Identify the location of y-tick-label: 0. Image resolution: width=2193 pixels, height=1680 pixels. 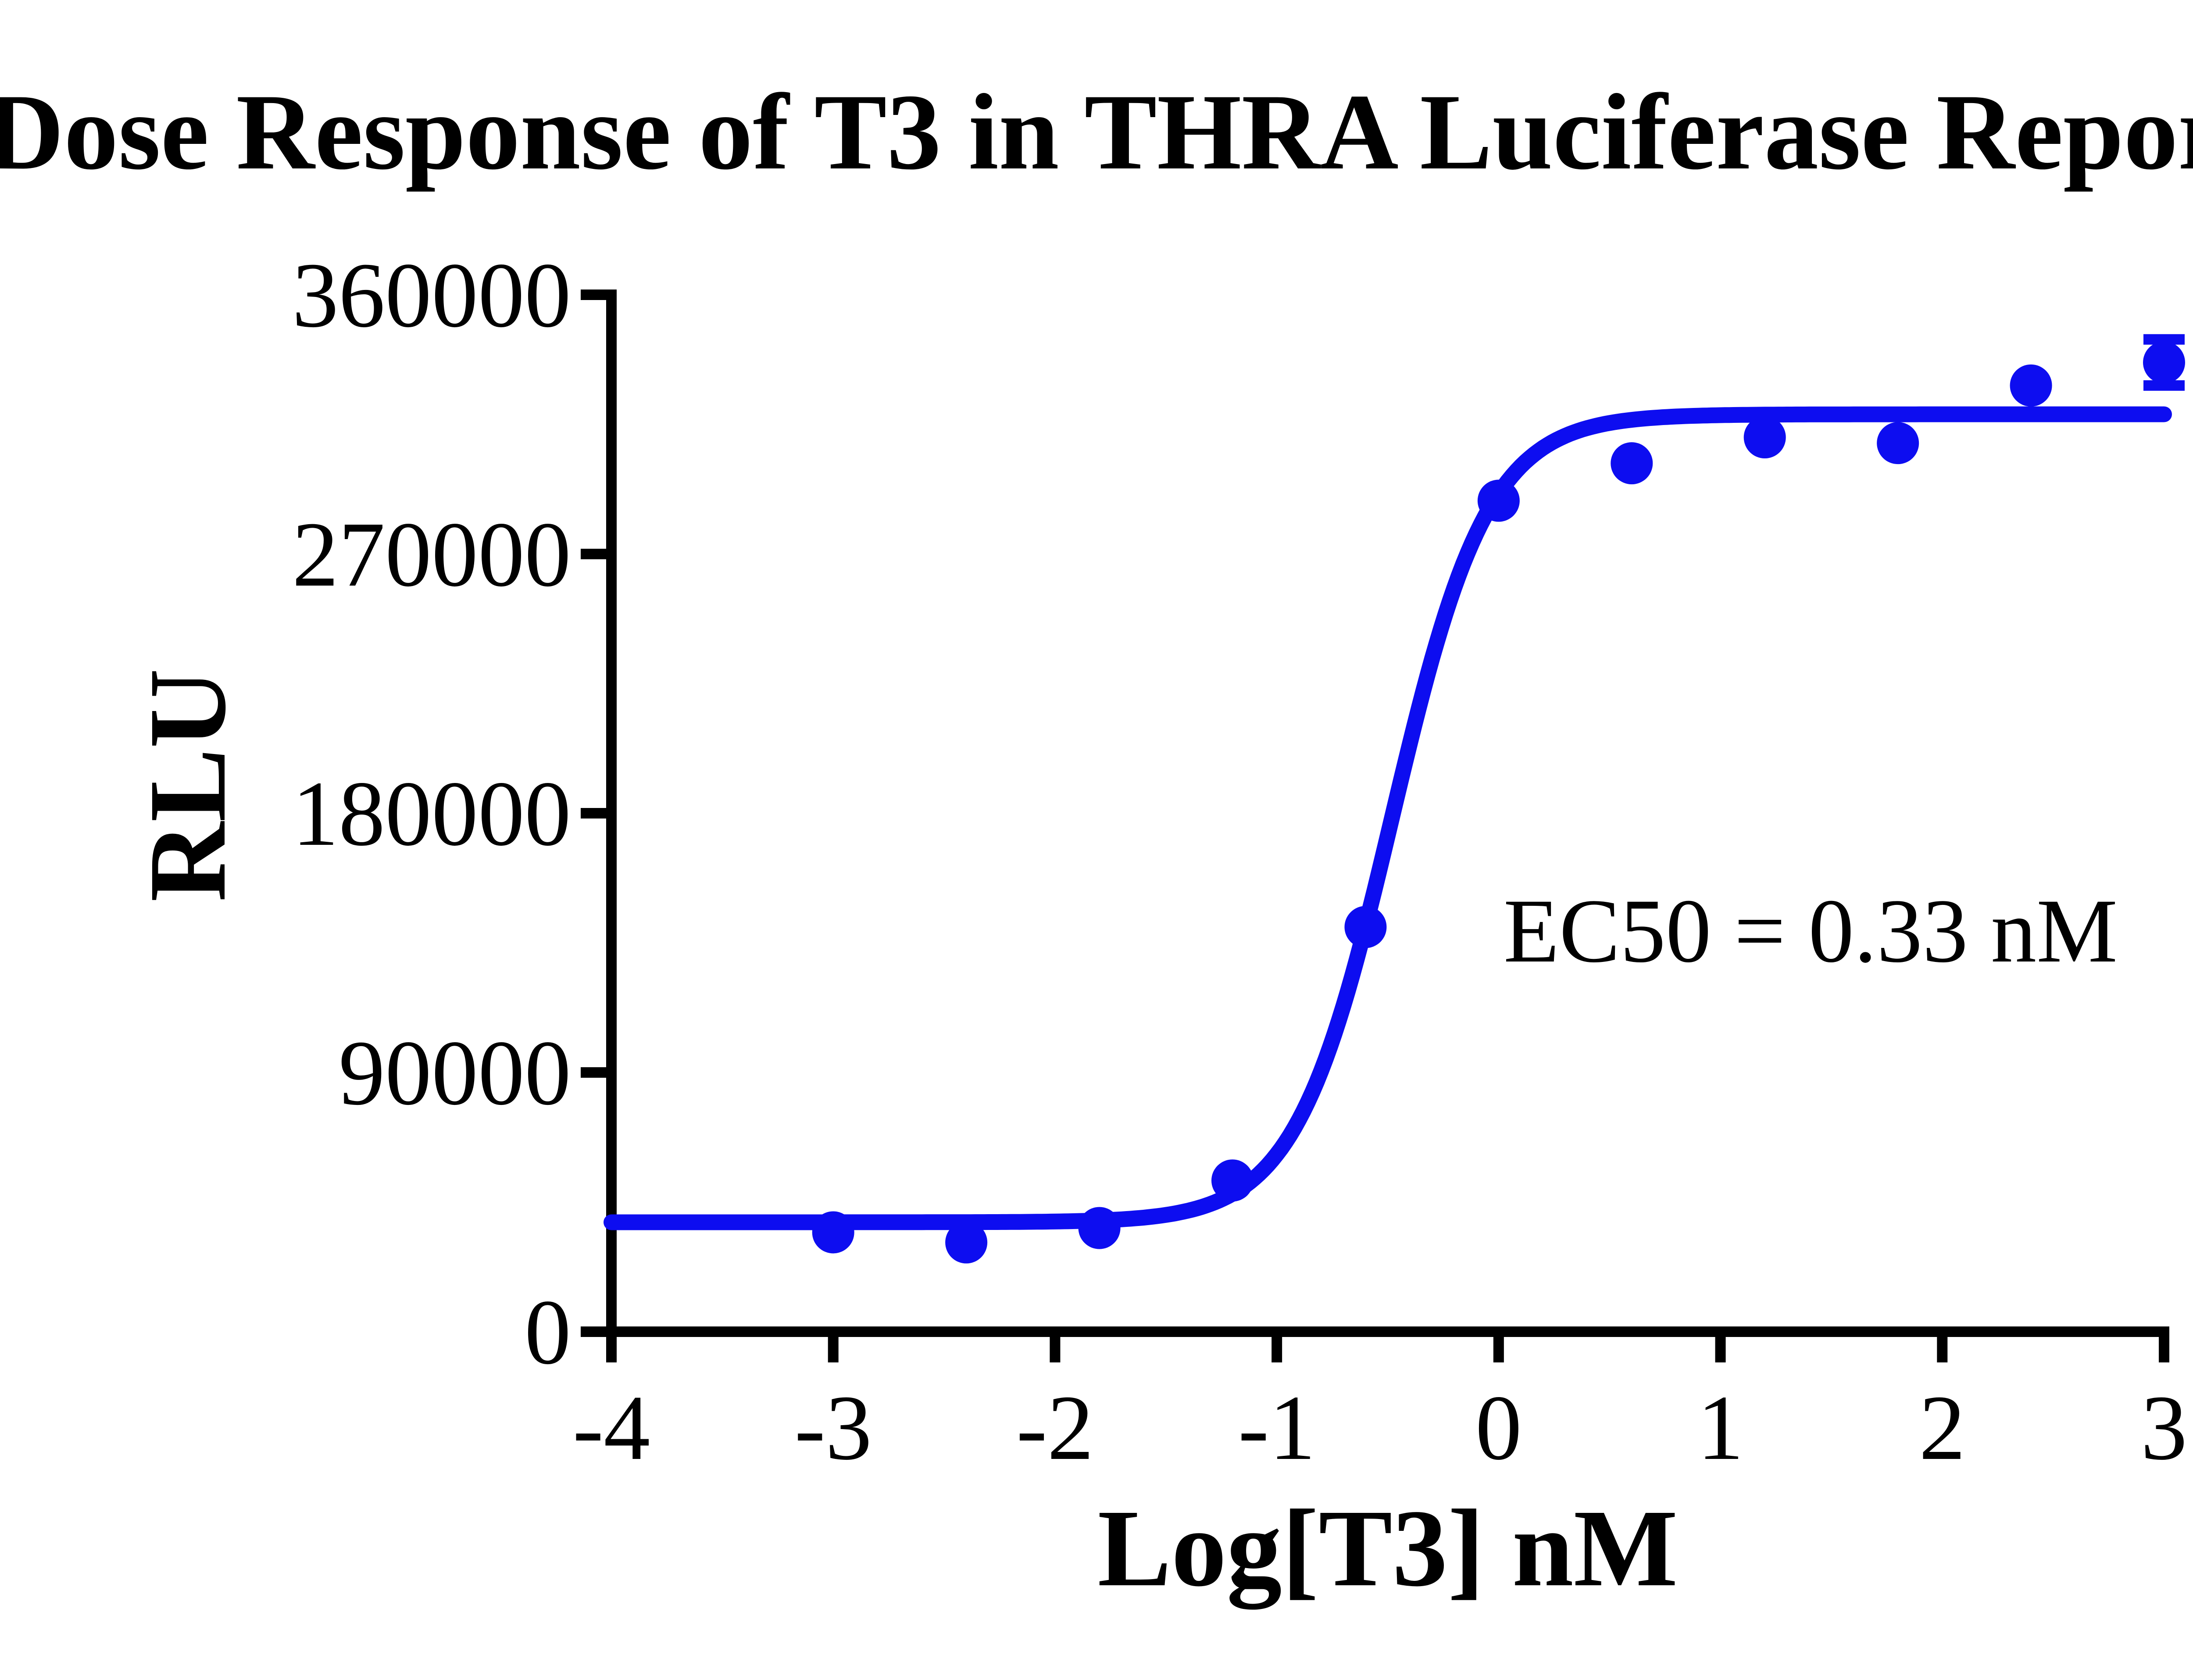
(548, 1331).